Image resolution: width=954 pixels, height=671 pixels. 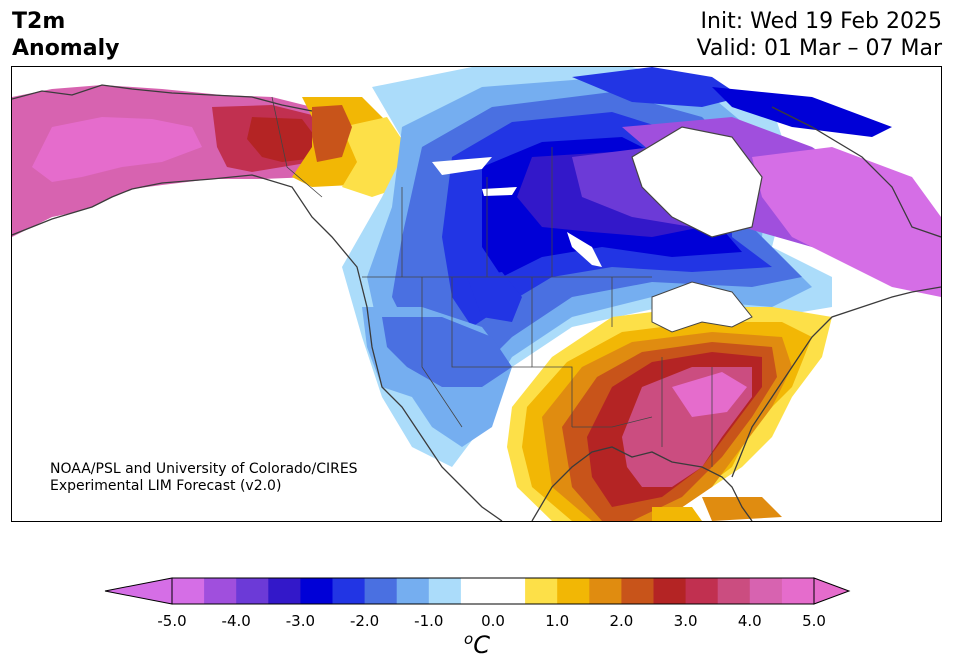 I want to click on baffin-cold, so click(x=802, y=112).